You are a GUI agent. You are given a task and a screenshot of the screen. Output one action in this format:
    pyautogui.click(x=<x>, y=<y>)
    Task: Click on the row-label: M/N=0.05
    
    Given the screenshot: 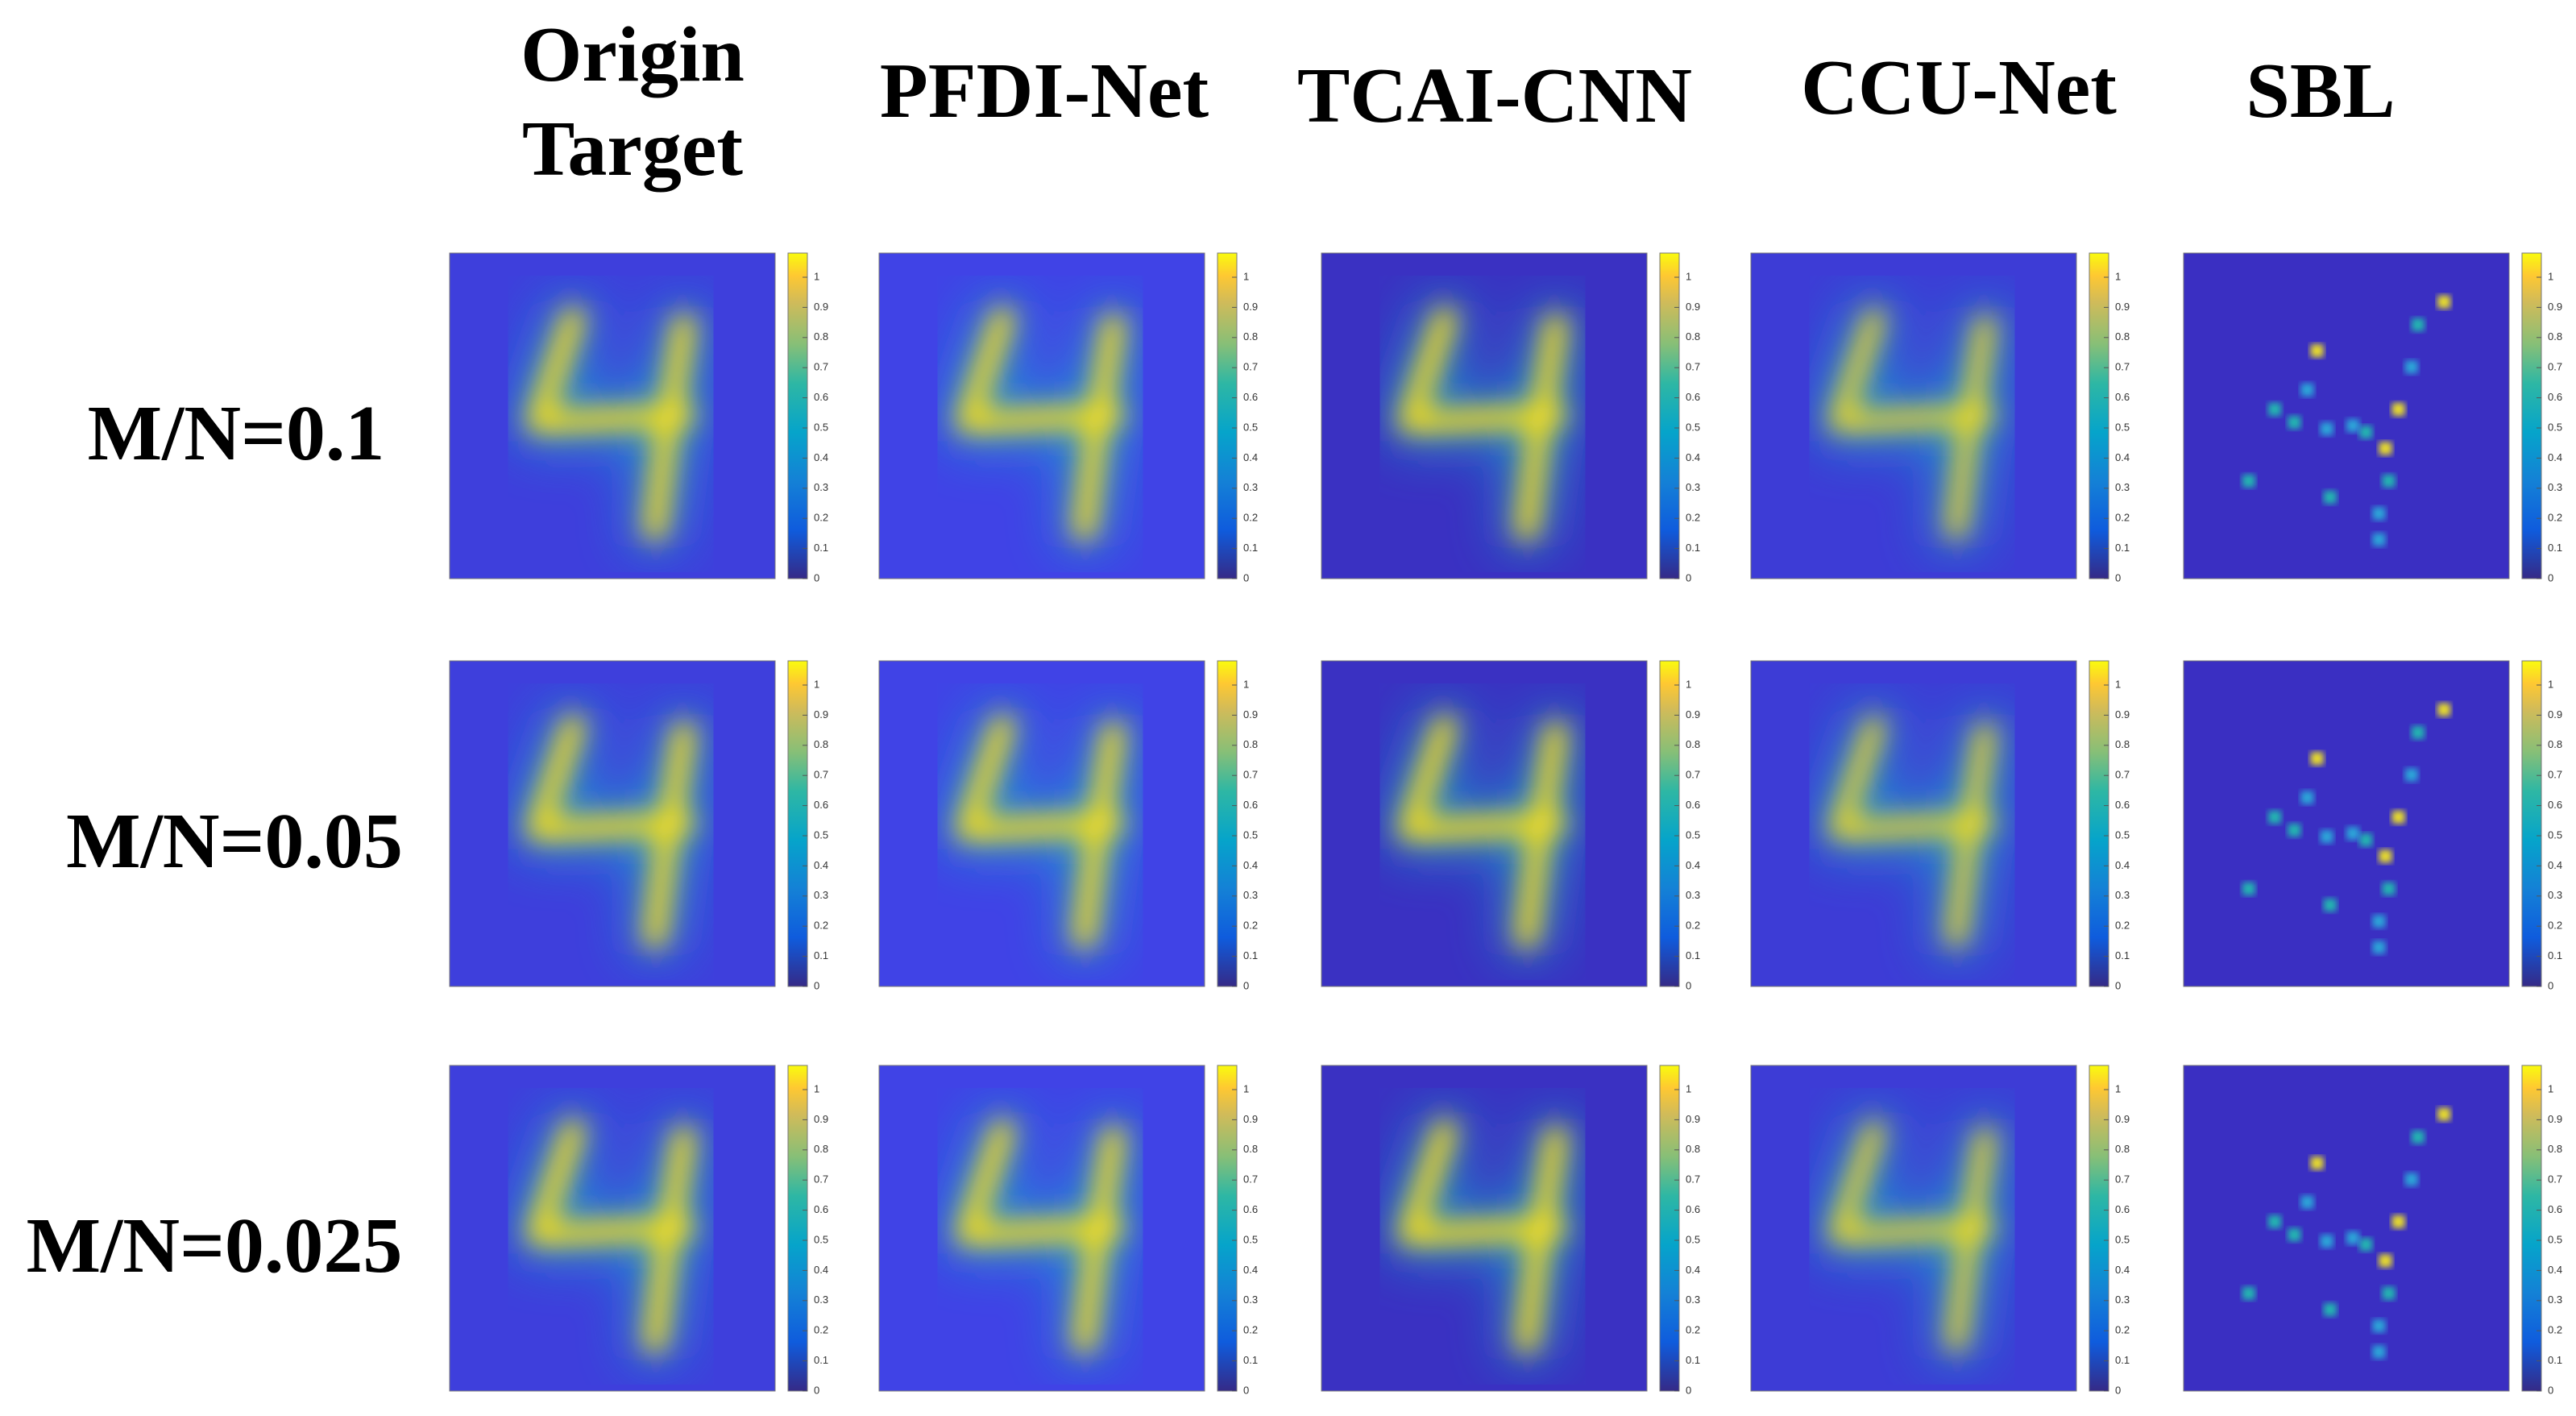 What is the action you would take?
    pyautogui.click(x=234, y=841)
    